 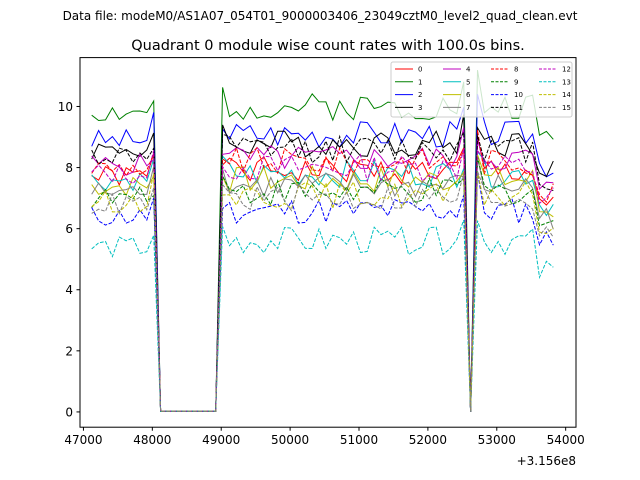 I want to click on x-tick-label: 48000, so click(x=152, y=440).